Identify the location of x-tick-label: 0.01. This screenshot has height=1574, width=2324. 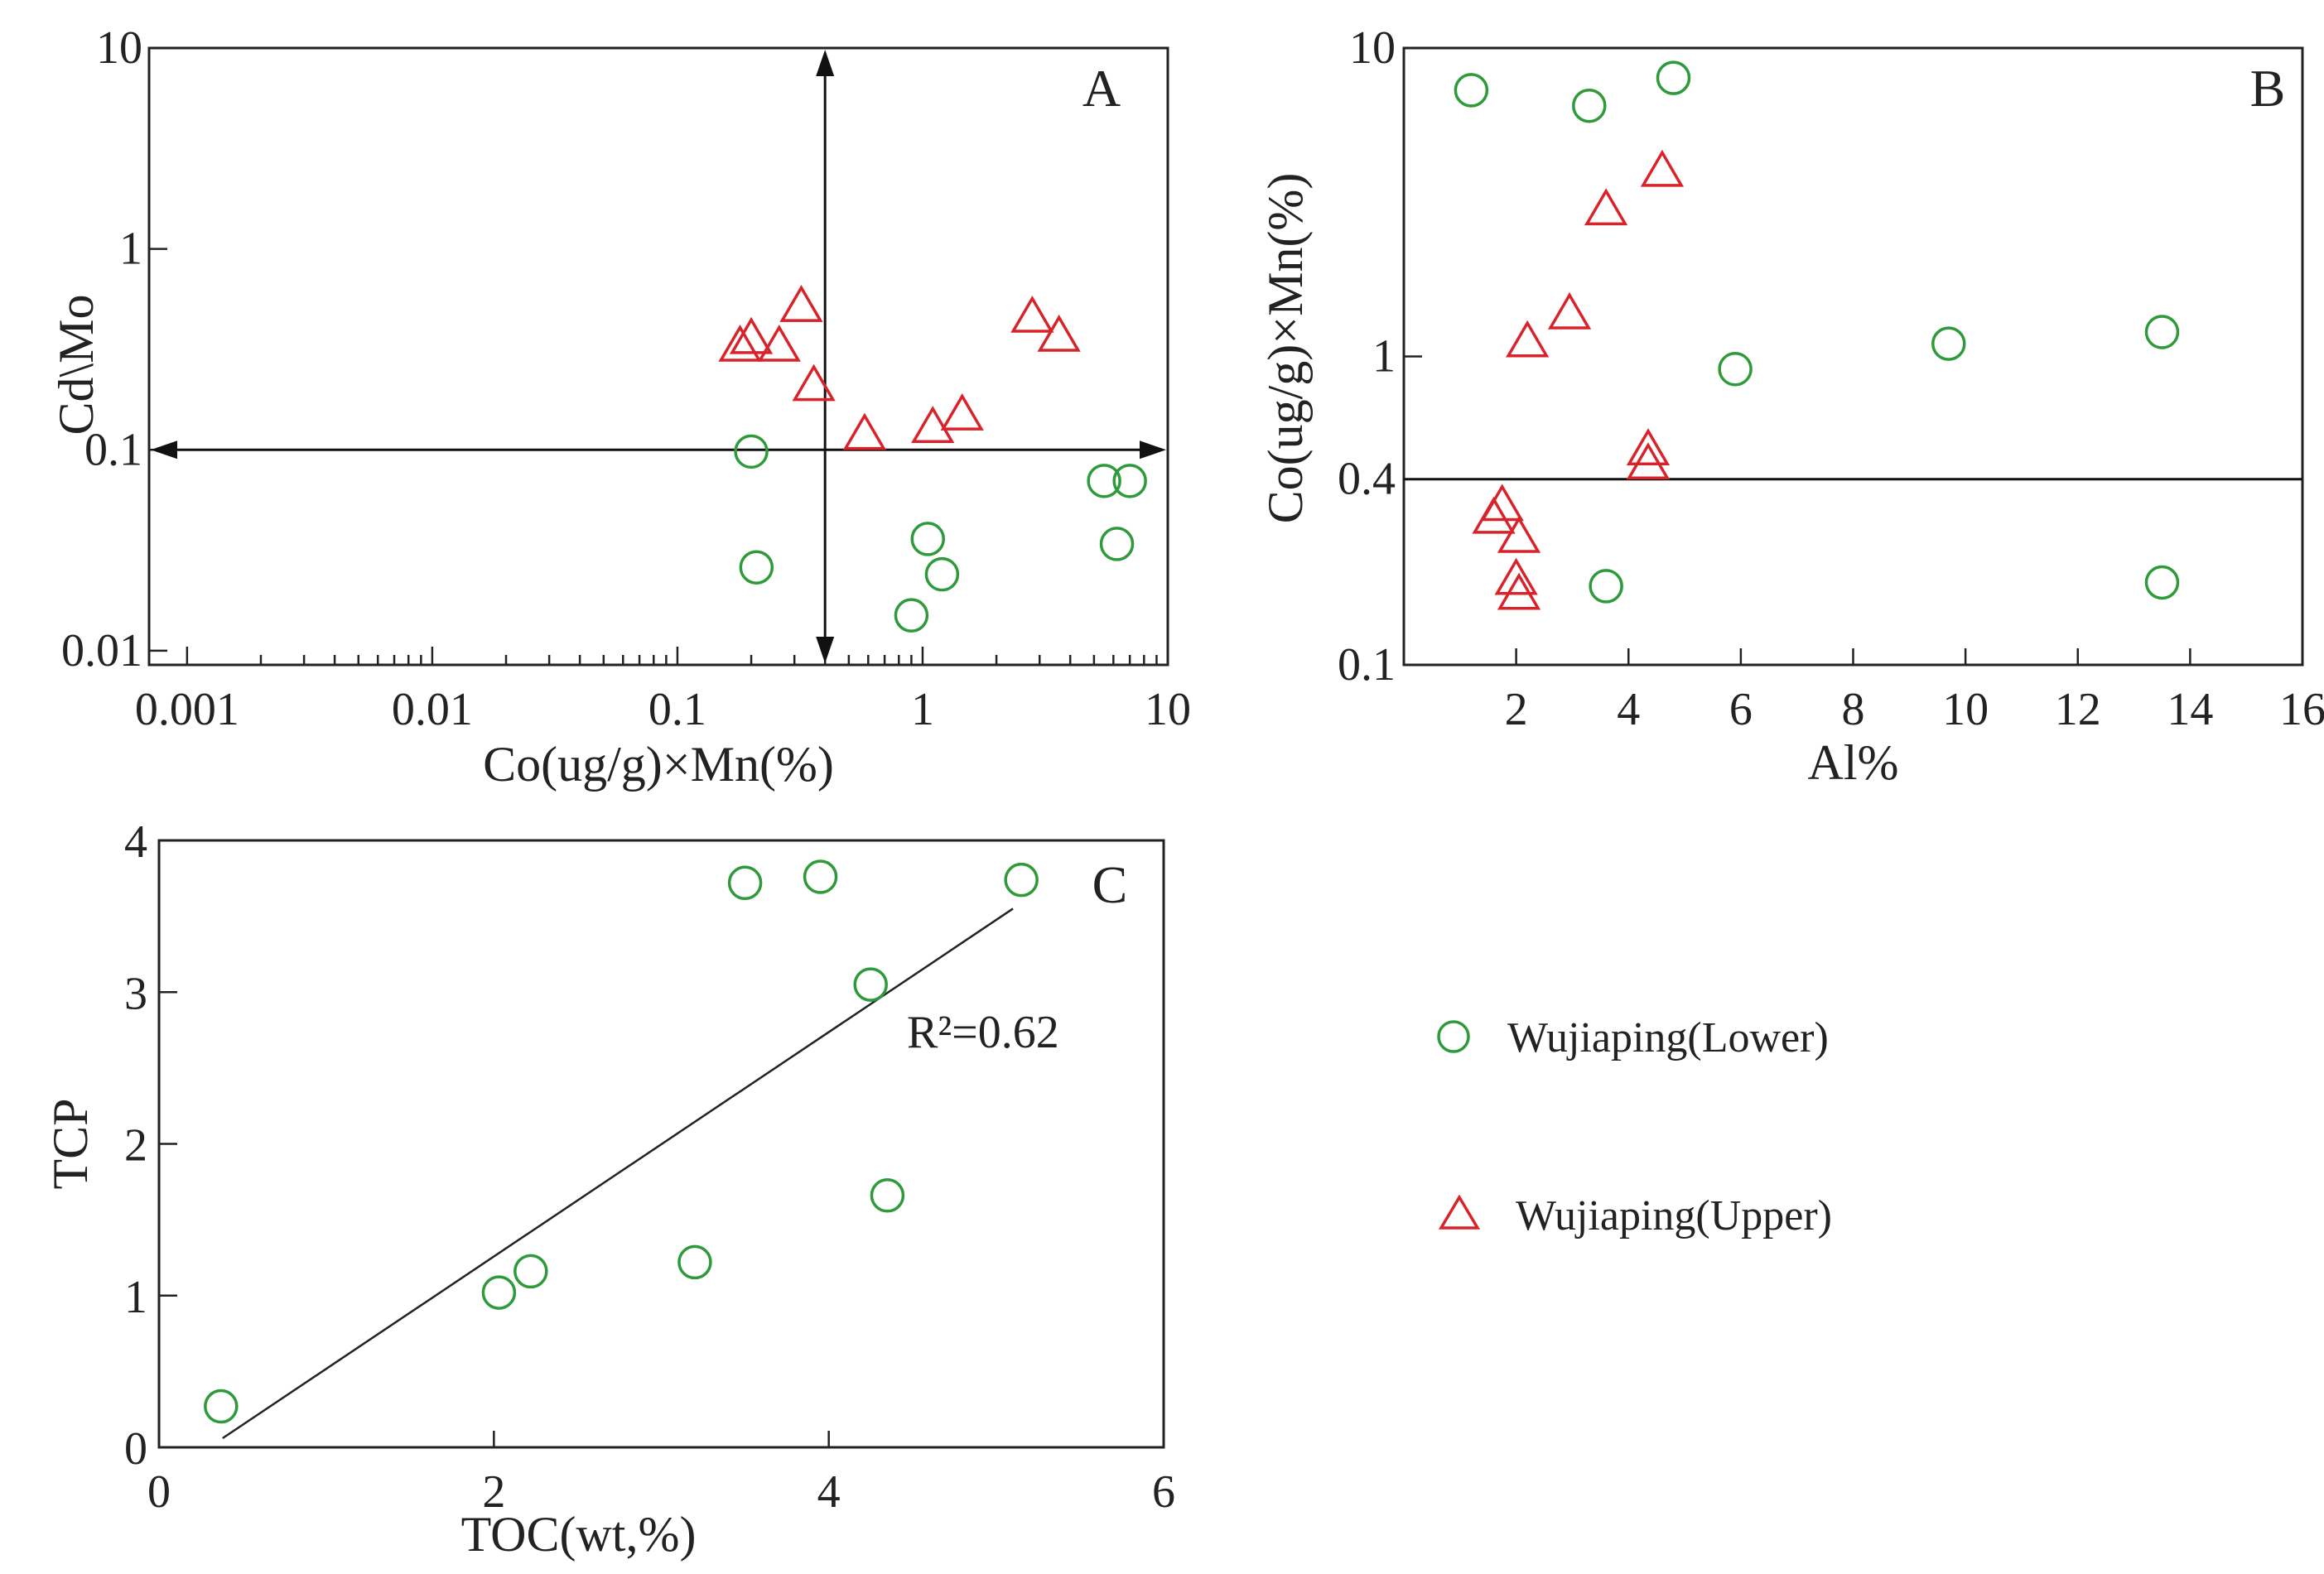
(433, 709).